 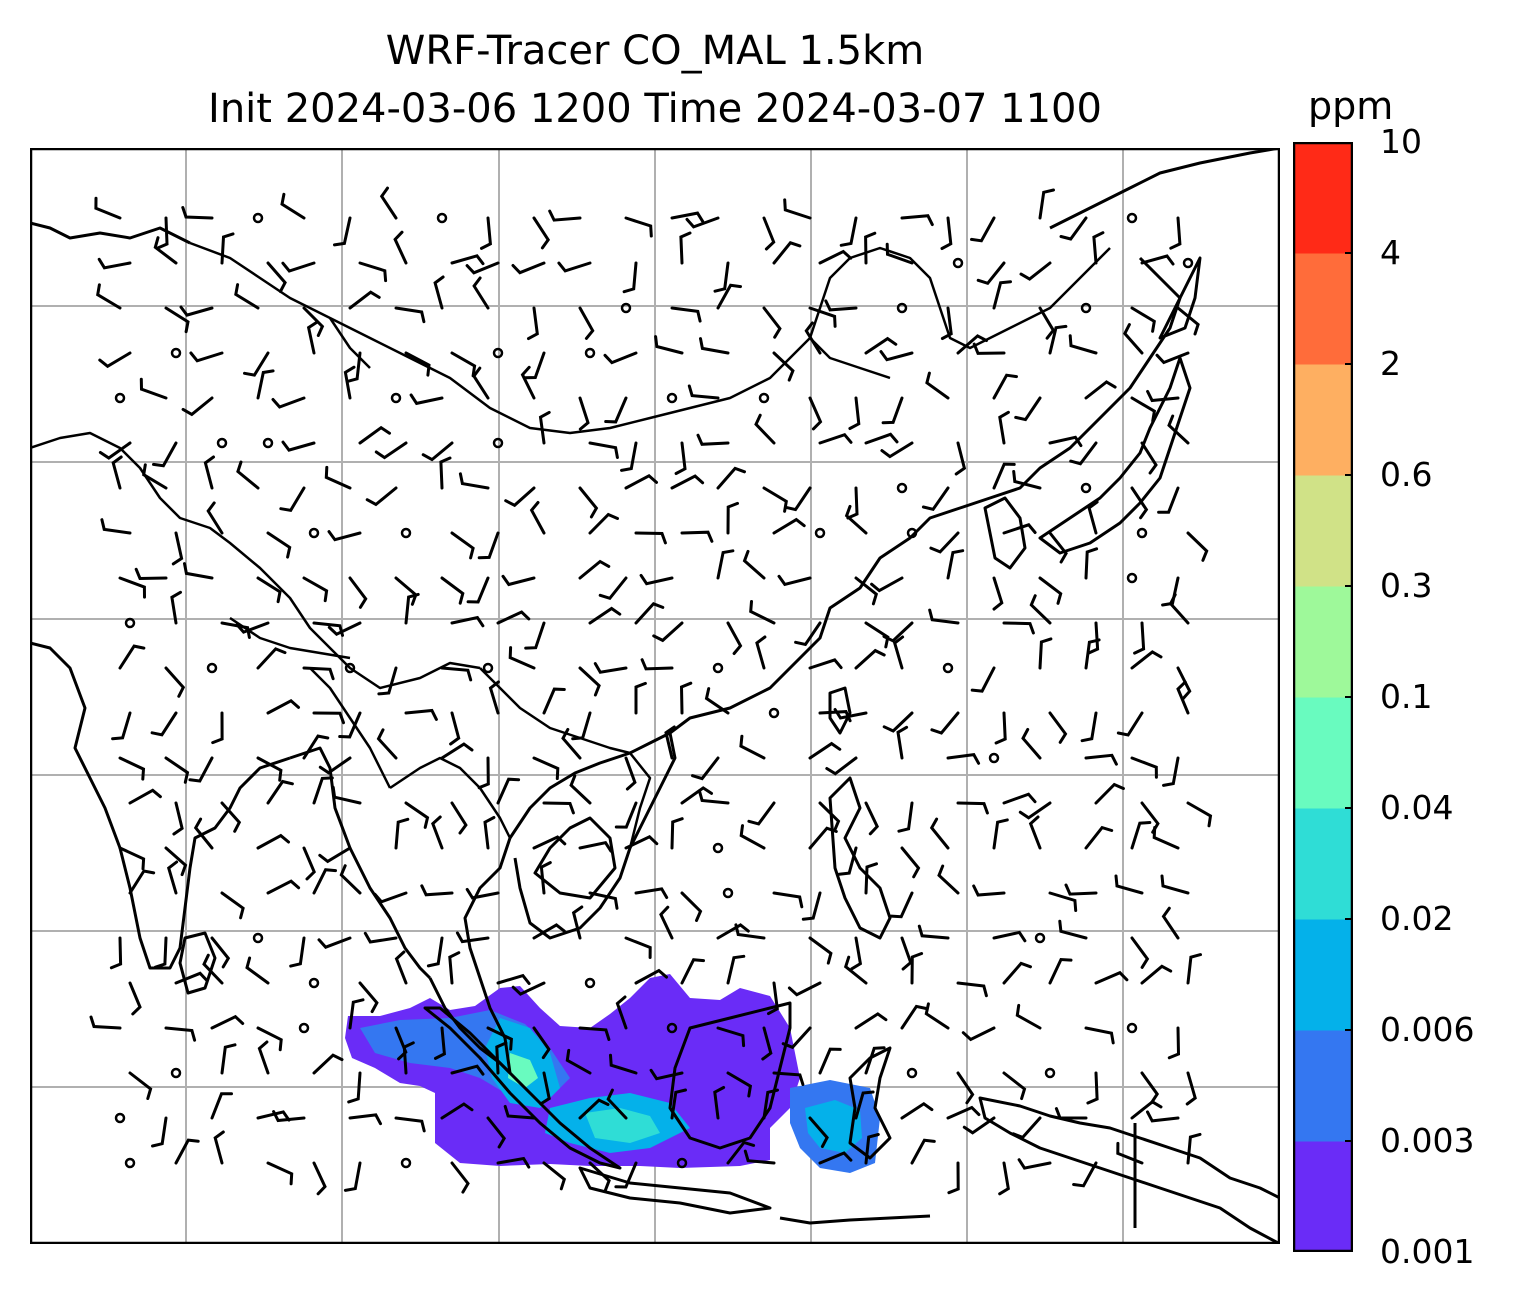 I want to click on coast-russia, so click(x=1164, y=189).